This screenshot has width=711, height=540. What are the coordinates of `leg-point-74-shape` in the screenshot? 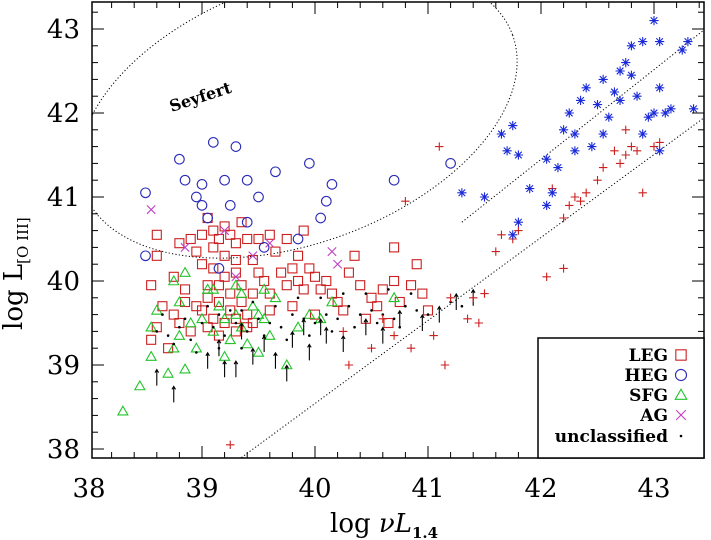 It's located at (416, 264).